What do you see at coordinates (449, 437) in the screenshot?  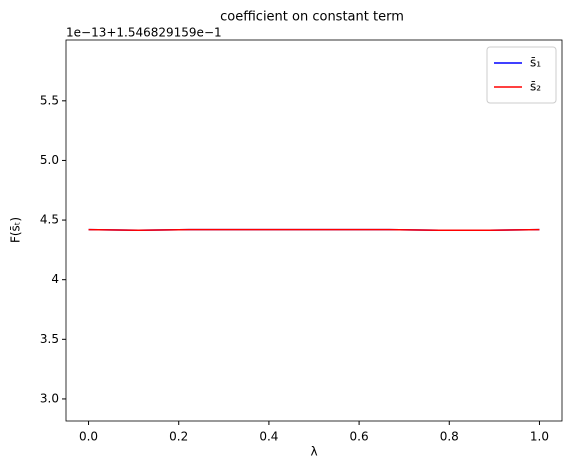 I see `x-tick-label: 0.8` at bounding box center [449, 437].